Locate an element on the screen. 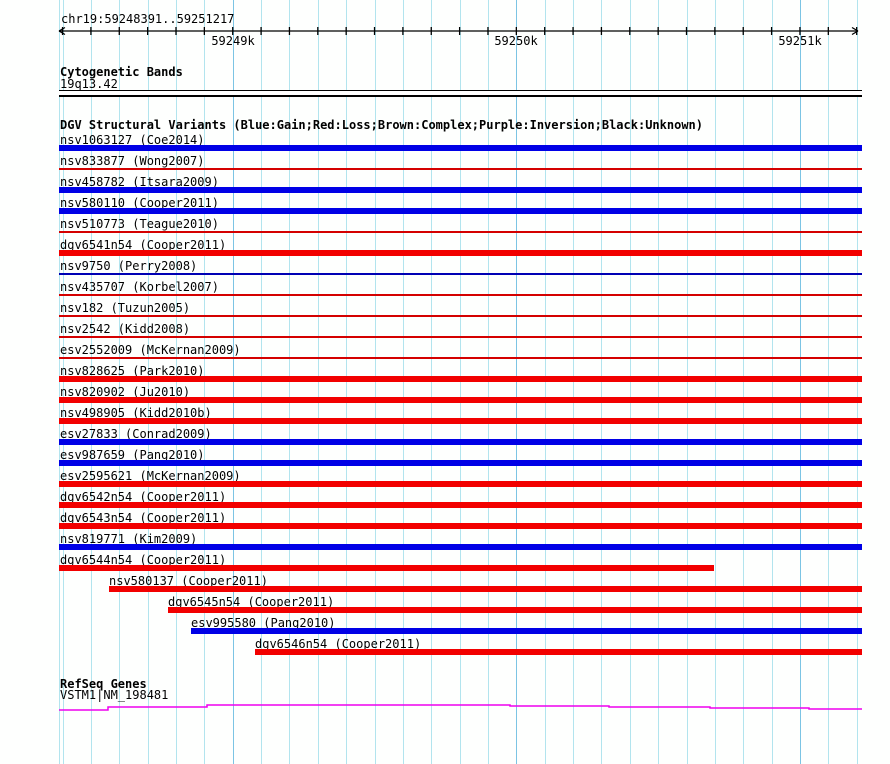 The height and width of the screenshot is (764, 890). variant-label: nsv828625 (Park2010) is located at coordinates (132, 371).